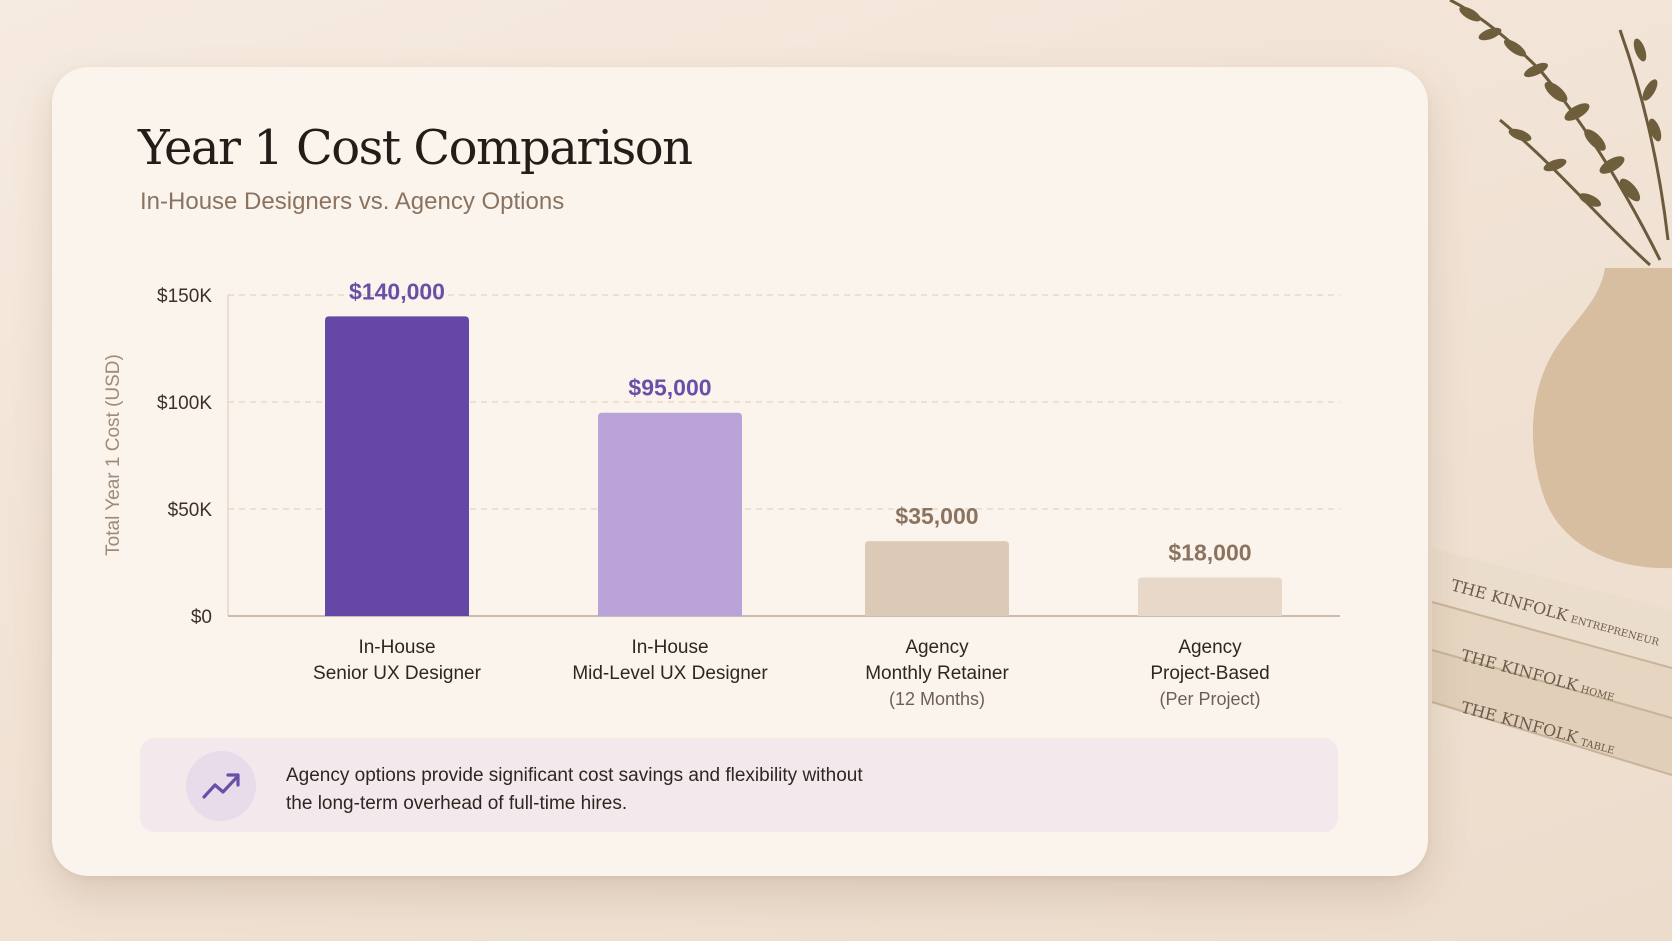 Image resolution: width=1672 pixels, height=941 pixels. What do you see at coordinates (937, 699) in the screenshot?
I see `x-tick-note: (12 Months)` at bounding box center [937, 699].